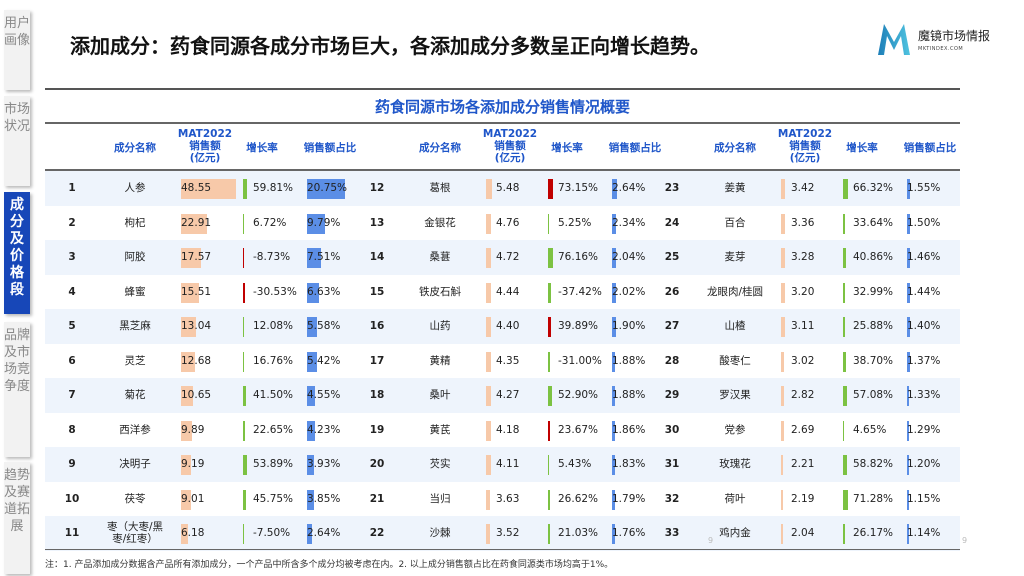 The width and height of the screenshot is (1024, 576). What do you see at coordinates (672, 188) in the screenshot?
I see `rank: 23` at bounding box center [672, 188].